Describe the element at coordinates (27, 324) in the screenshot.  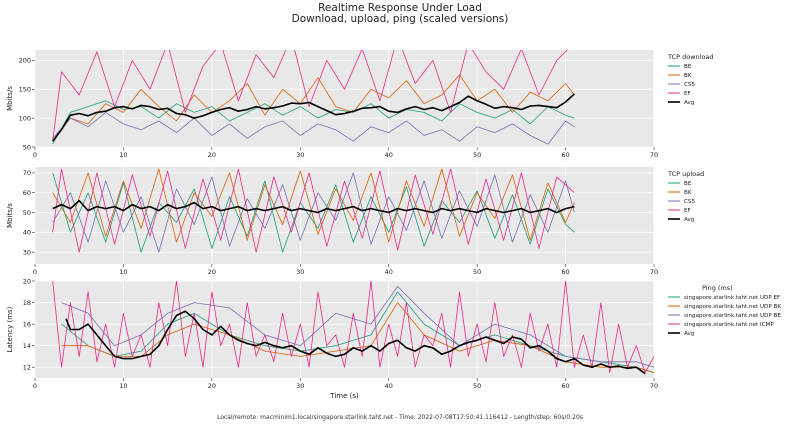
I see `ping-y-tick-label: 16` at that location.